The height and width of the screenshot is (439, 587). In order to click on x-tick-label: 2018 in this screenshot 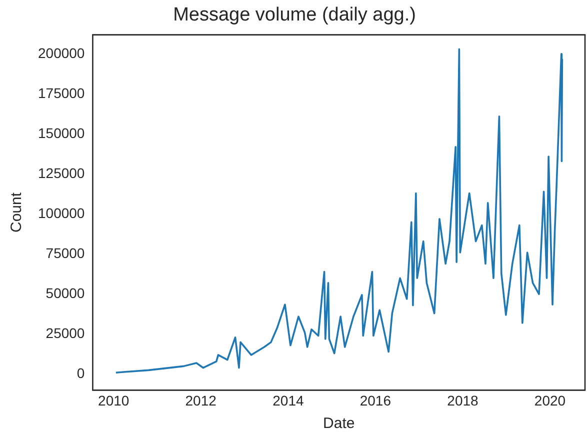, I will do `click(463, 400)`.